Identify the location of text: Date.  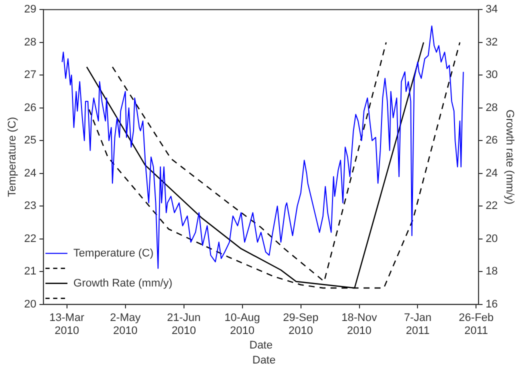
(264, 360).